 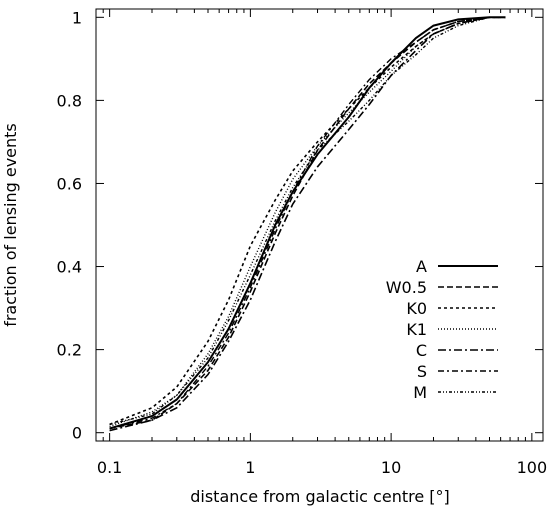 What do you see at coordinates (250, 467) in the screenshot?
I see `x-tick-label: 1` at bounding box center [250, 467].